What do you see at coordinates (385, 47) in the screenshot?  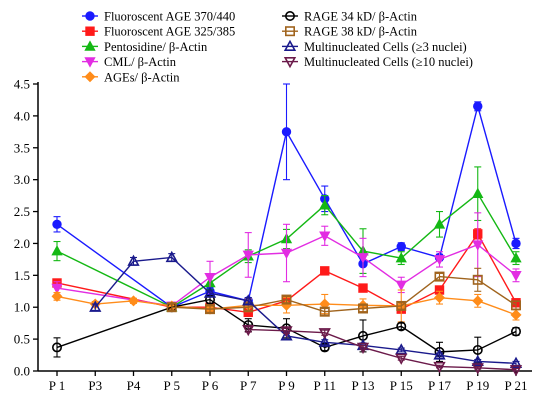 I see `legend-label: Multinucleated Cells (≥3 nuclei)` at bounding box center [385, 47].